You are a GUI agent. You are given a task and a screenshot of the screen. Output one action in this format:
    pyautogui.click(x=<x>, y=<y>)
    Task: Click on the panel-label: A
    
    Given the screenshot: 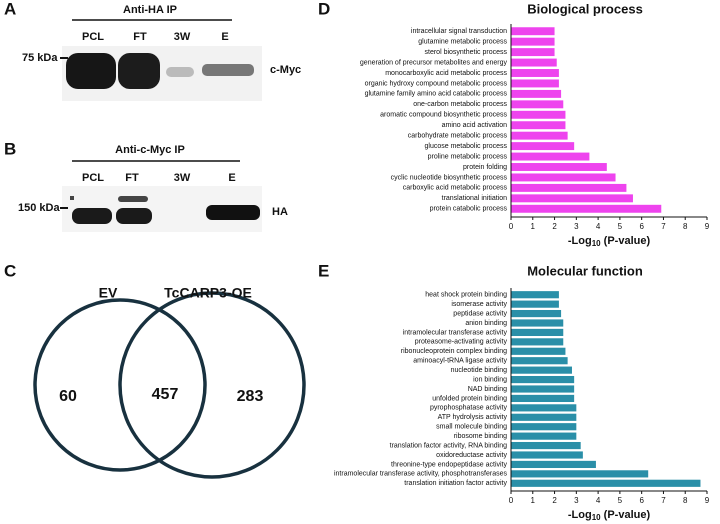 What is the action you would take?
    pyautogui.click(x=10, y=9)
    